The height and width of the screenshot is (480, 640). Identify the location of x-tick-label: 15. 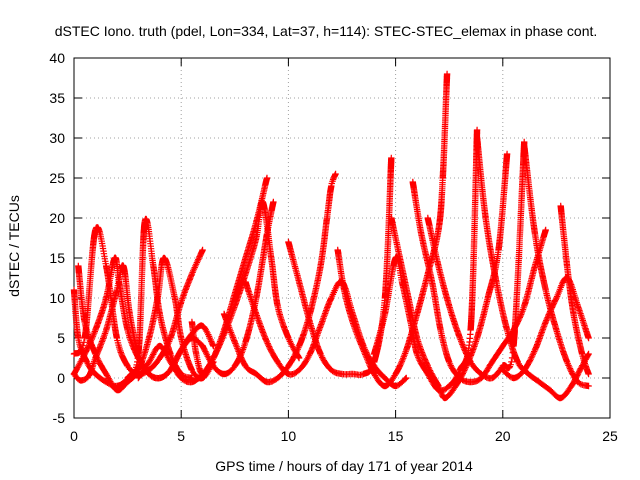
(396, 436).